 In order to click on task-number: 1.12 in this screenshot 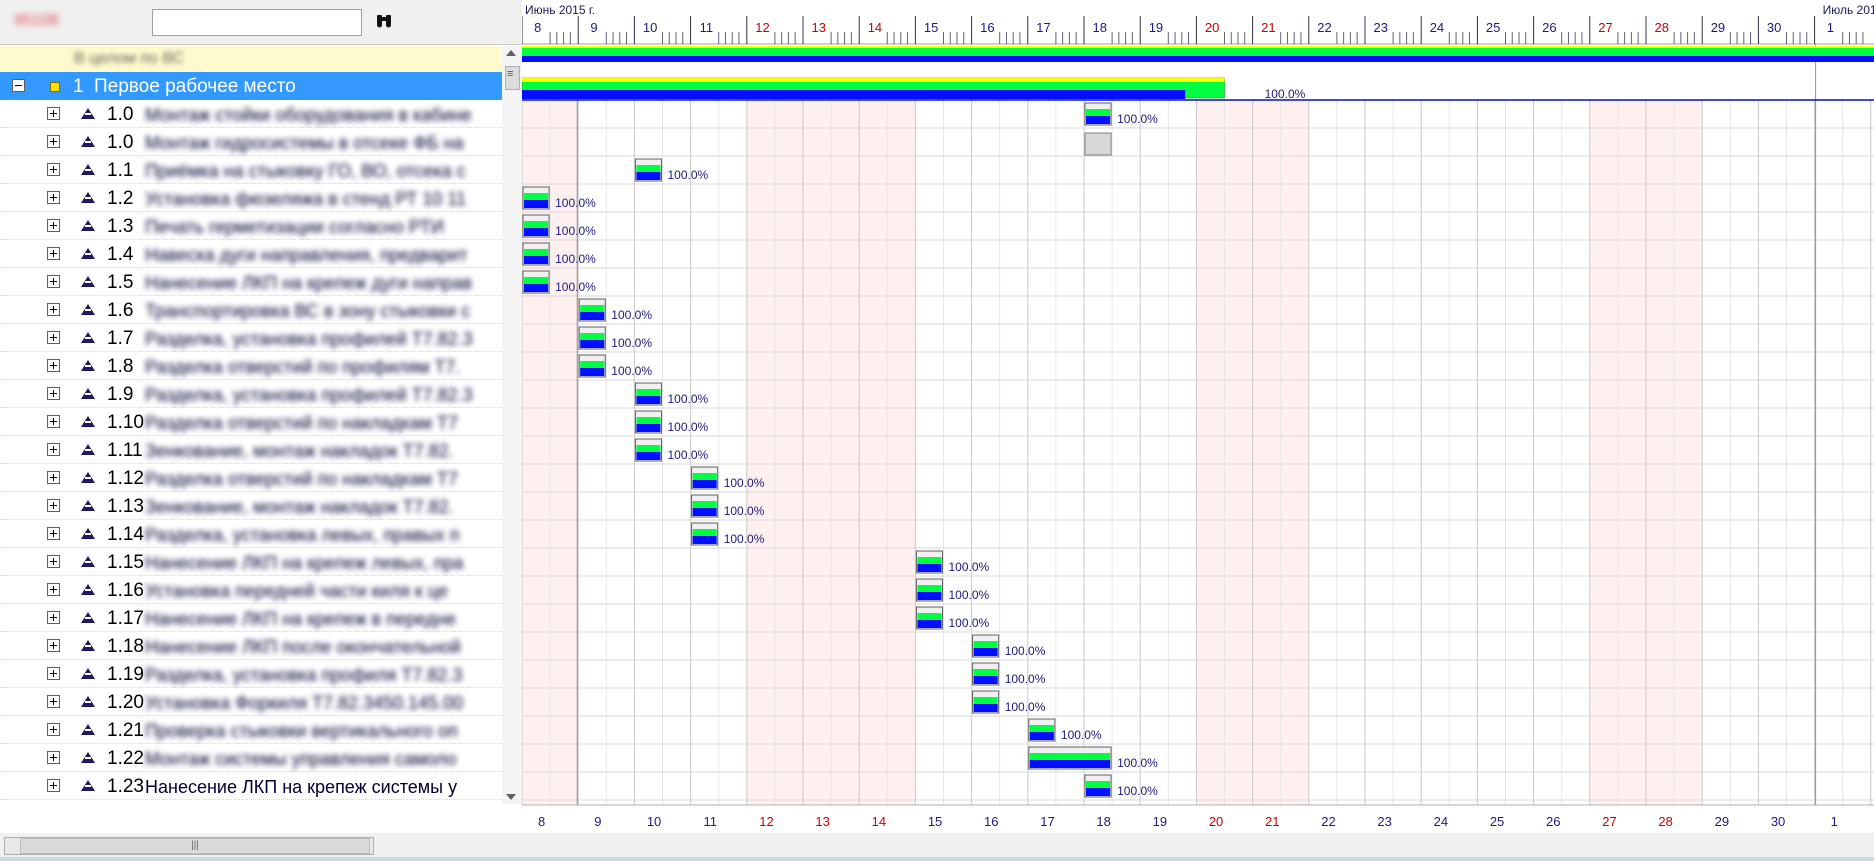, I will do `click(125, 478)`.